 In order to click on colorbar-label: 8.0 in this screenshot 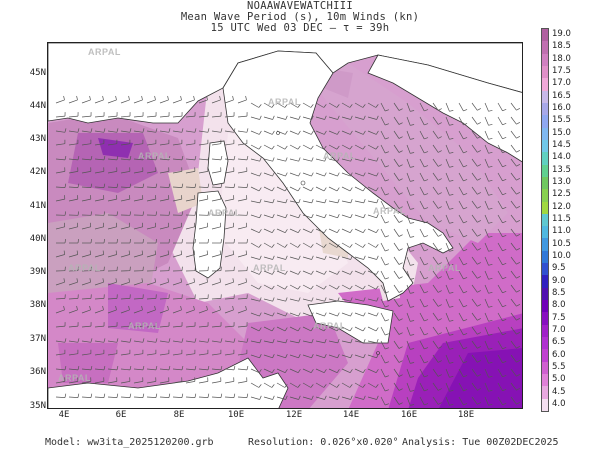, I will do `click(559, 305)`.